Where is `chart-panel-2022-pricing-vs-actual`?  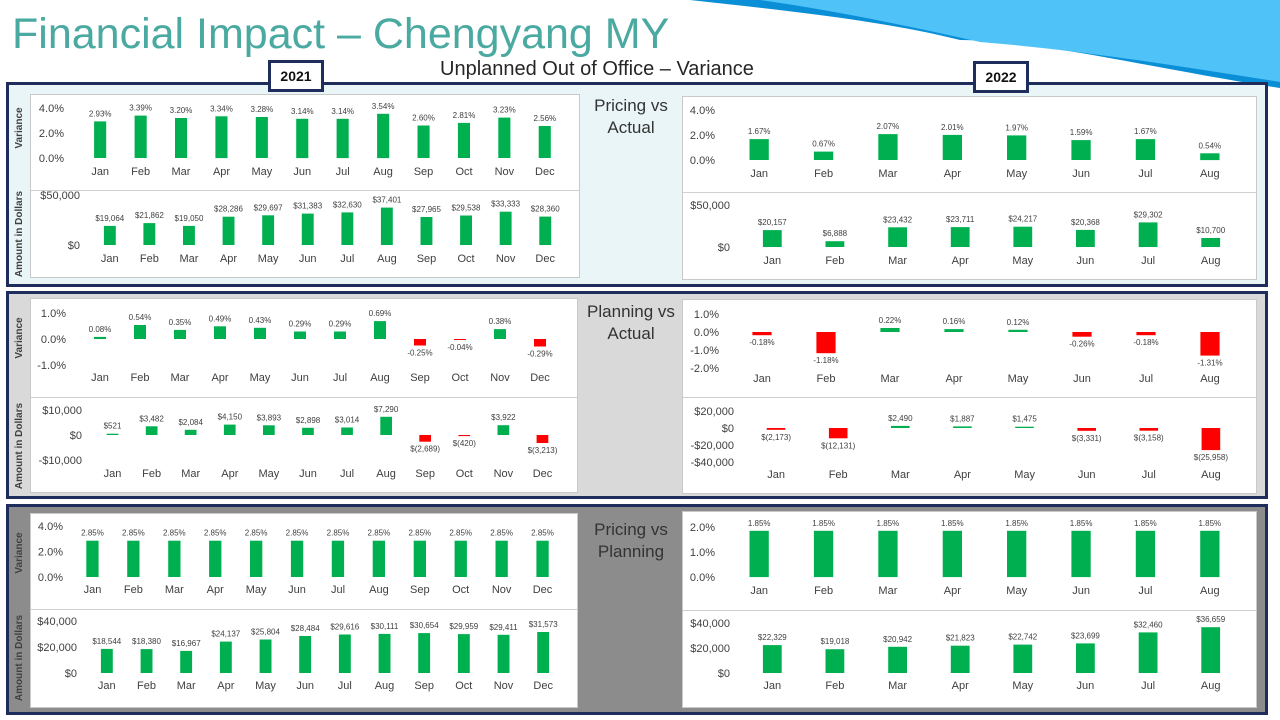
chart-panel-2022-pricing-vs-actual is located at coordinates (969, 188).